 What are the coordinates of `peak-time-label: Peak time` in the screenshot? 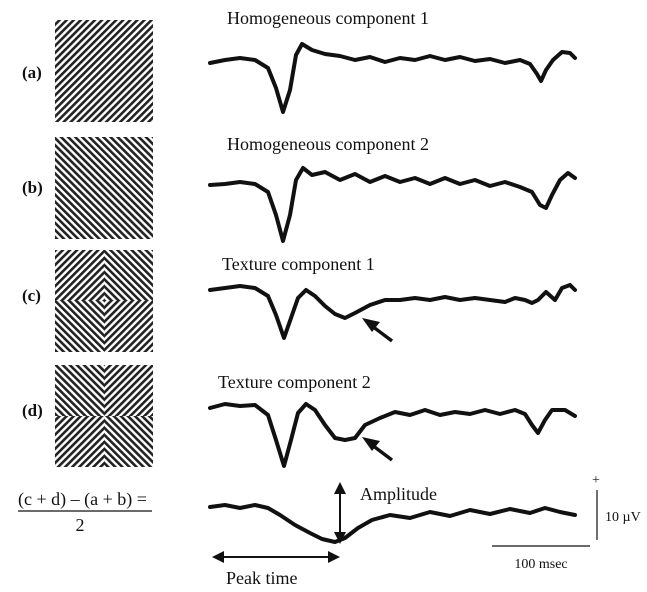 It's located at (261, 578).